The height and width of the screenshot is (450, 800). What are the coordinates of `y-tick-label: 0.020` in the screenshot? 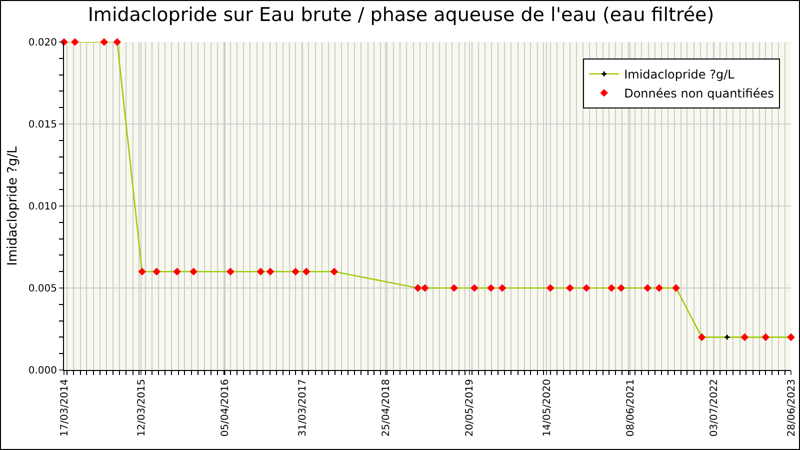 It's located at (42, 43).